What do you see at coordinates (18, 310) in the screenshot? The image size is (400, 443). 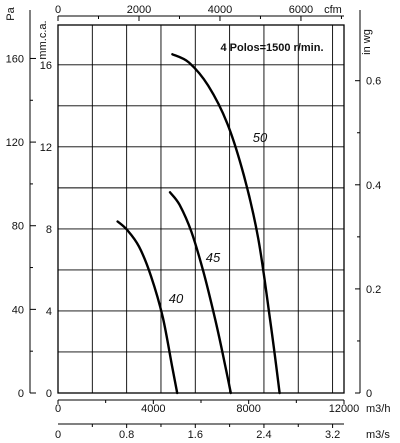 I see `pa-tick-label: 40` at bounding box center [18, 310].